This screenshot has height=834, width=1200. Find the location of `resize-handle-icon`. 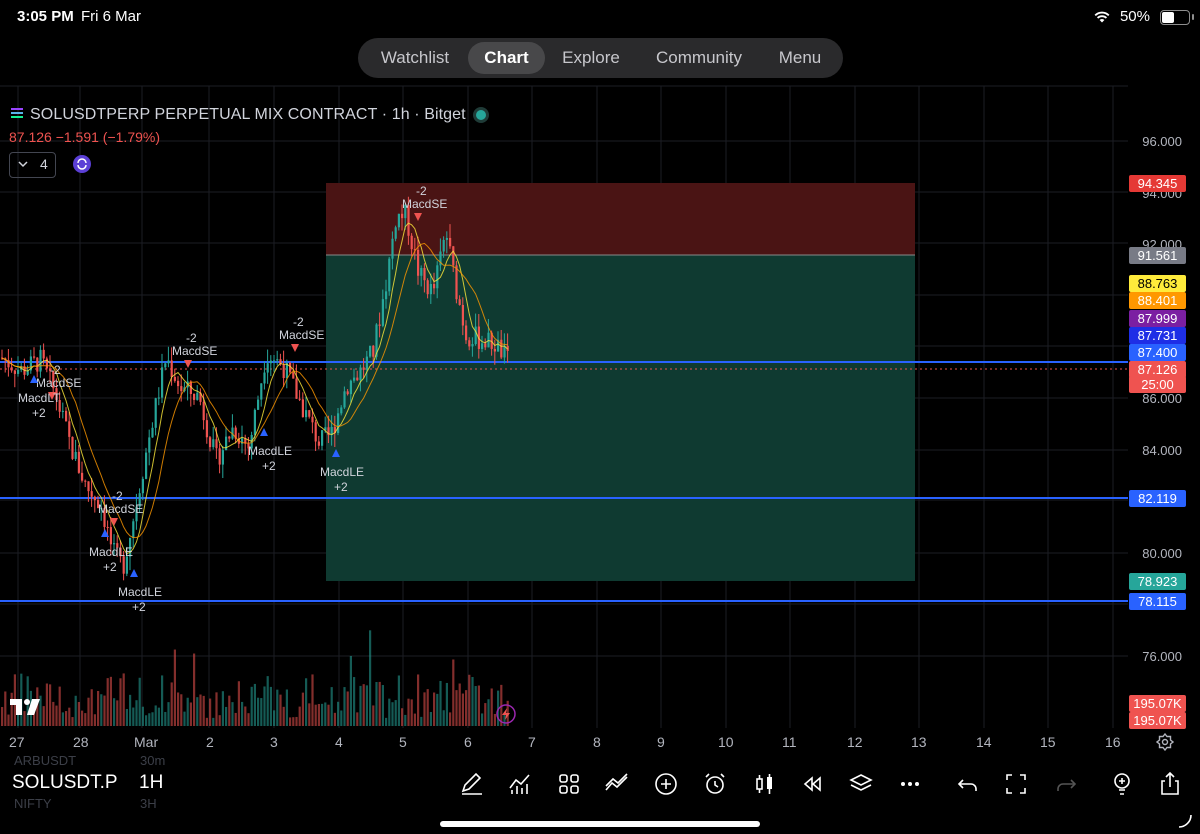

resize-handle-icon is located at coordinates (1185, 823).